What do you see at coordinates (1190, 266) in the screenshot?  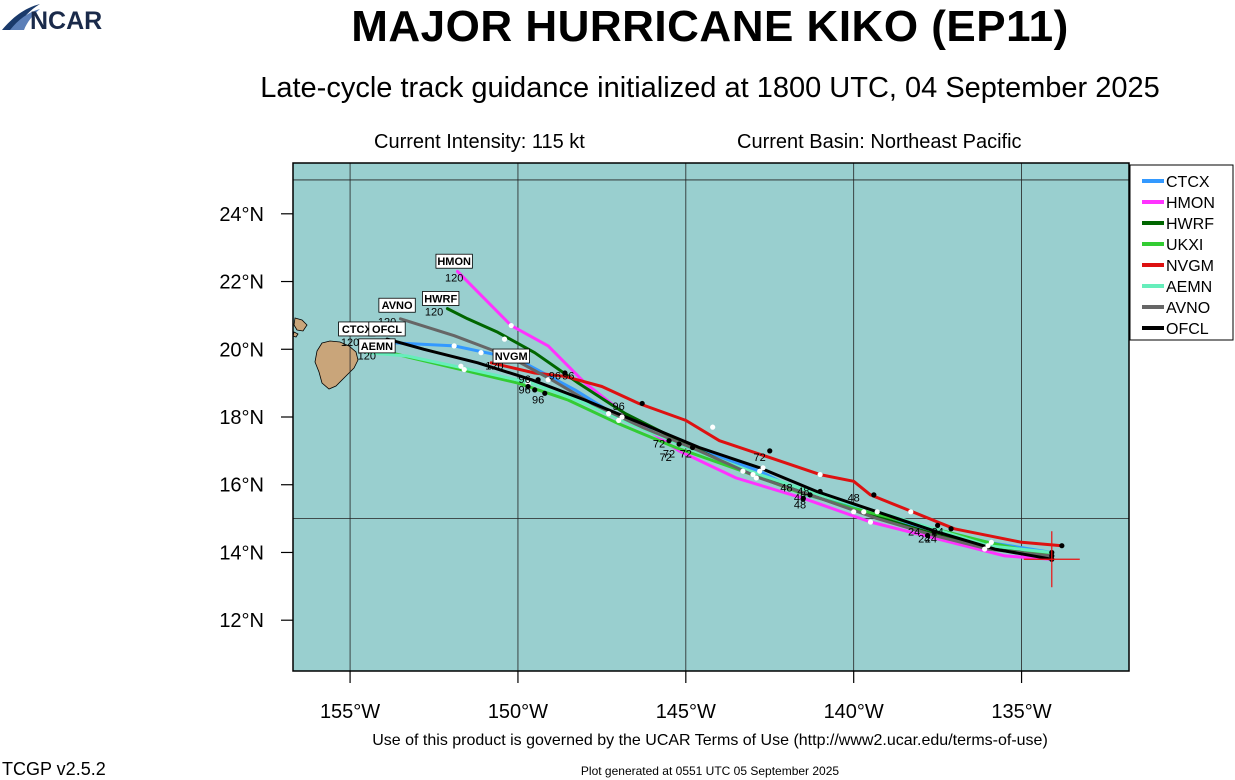 I see `legend-label: NVGM` at bounding box center [1190, 266].